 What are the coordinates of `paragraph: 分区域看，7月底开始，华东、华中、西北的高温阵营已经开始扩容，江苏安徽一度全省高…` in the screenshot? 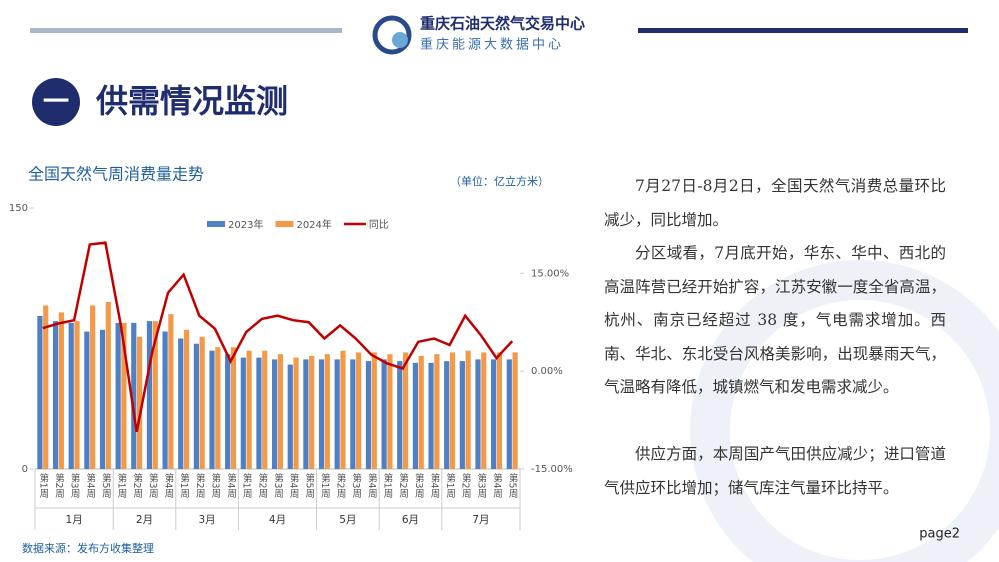 It's located at (775, 320).